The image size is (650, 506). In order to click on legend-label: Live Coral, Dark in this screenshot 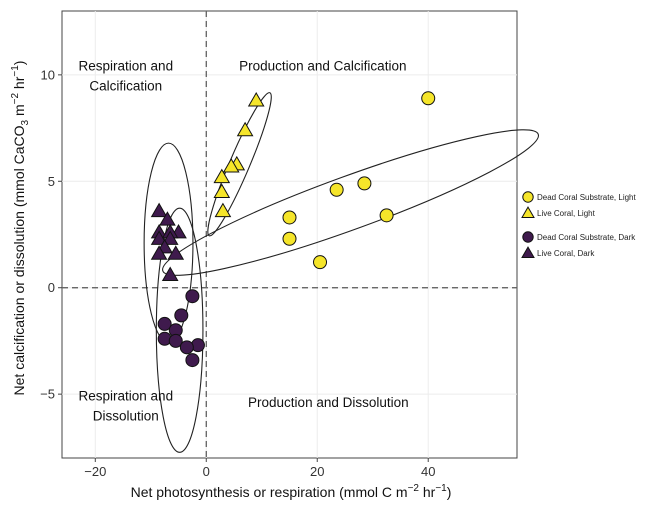, I will do `click(566, 253)`.